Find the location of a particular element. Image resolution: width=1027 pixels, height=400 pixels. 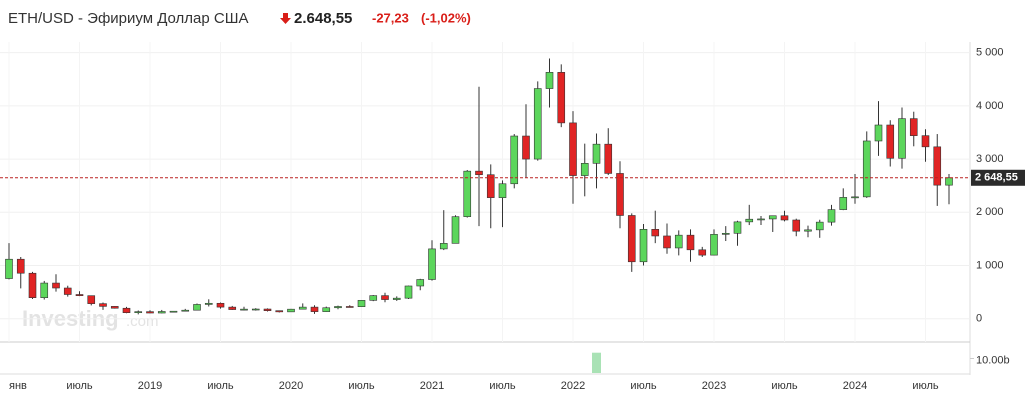

price-tag-label: 2 648,55 is located at coordinates (996, 178).